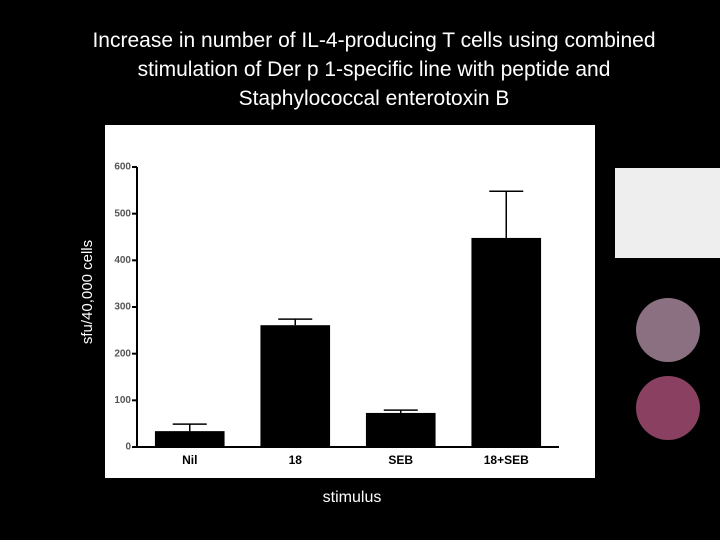 This screenshot has width=720, height=540. What do you see at coordinates (122, 167) in the screenshot?
I see `y-tick-label: 600` at bounding box center [122, 167].